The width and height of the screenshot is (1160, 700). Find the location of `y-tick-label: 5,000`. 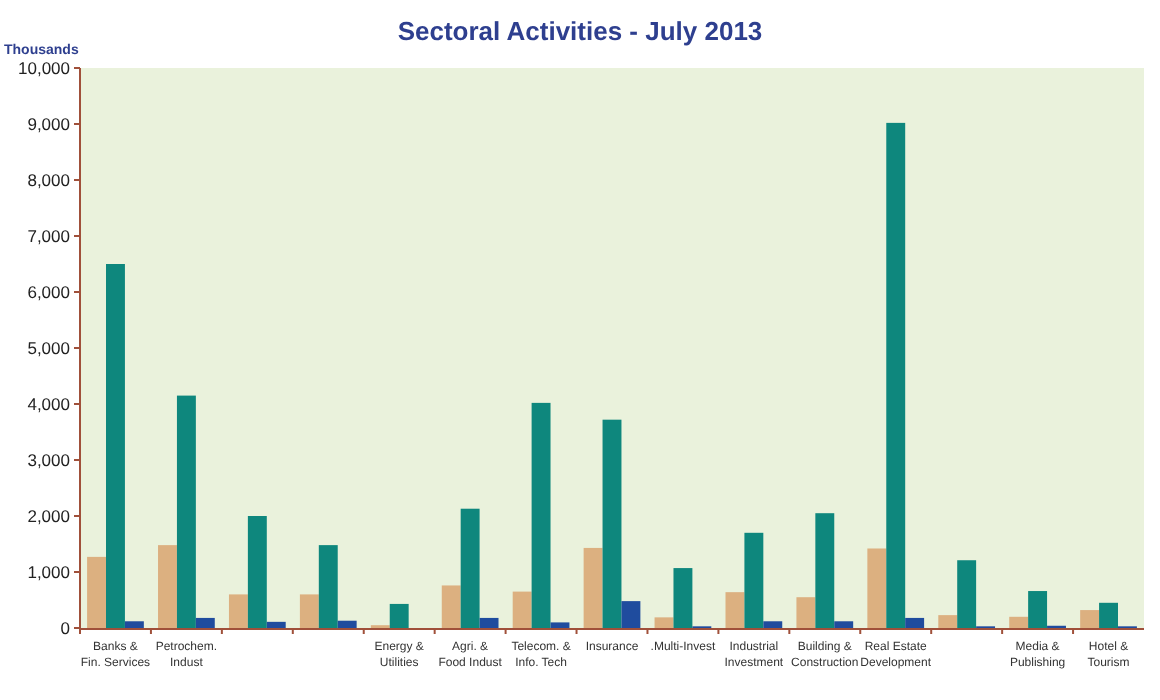

y-tick-label: 5,000 is located at coordinates (49, 347).